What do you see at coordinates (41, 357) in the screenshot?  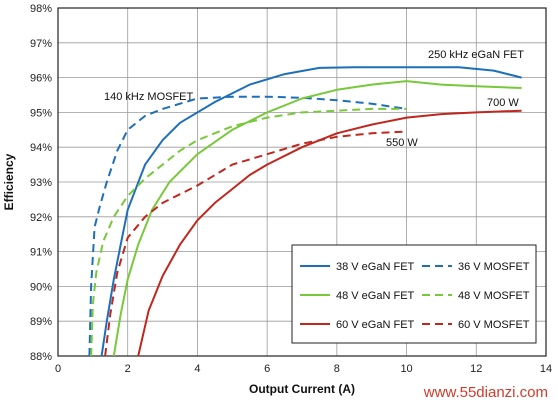 I see `y-tick-label: 88%` at bounding box center [41, 357].